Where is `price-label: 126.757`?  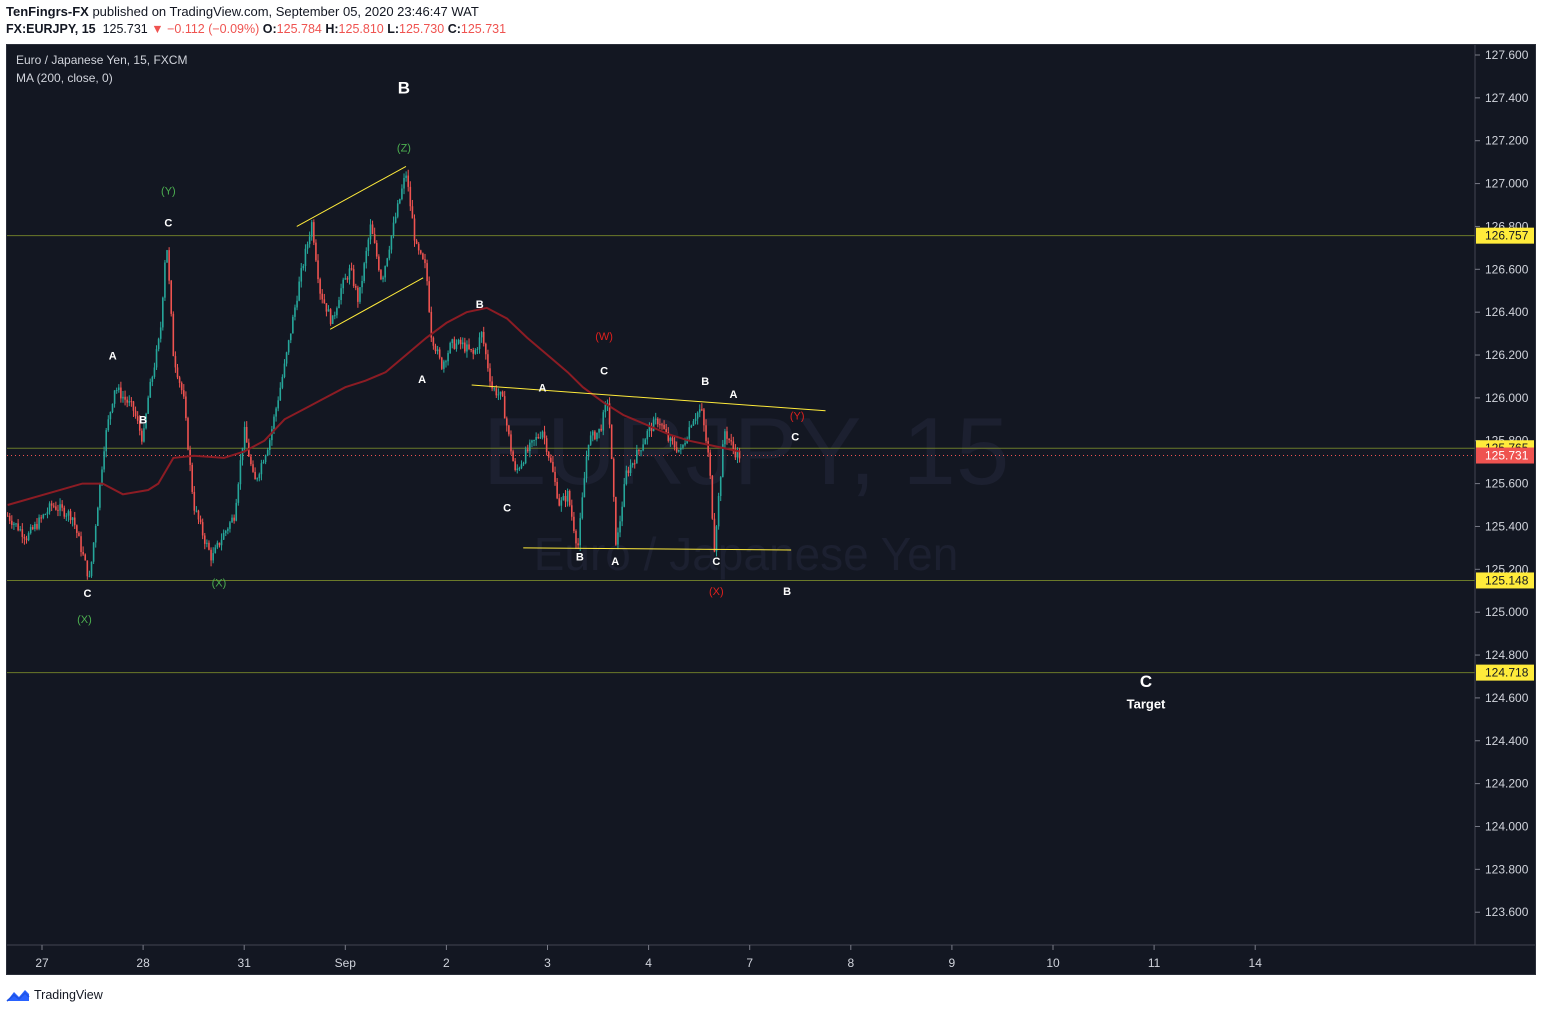
price-label: 126.757 is located at coordinates (1507, 236).